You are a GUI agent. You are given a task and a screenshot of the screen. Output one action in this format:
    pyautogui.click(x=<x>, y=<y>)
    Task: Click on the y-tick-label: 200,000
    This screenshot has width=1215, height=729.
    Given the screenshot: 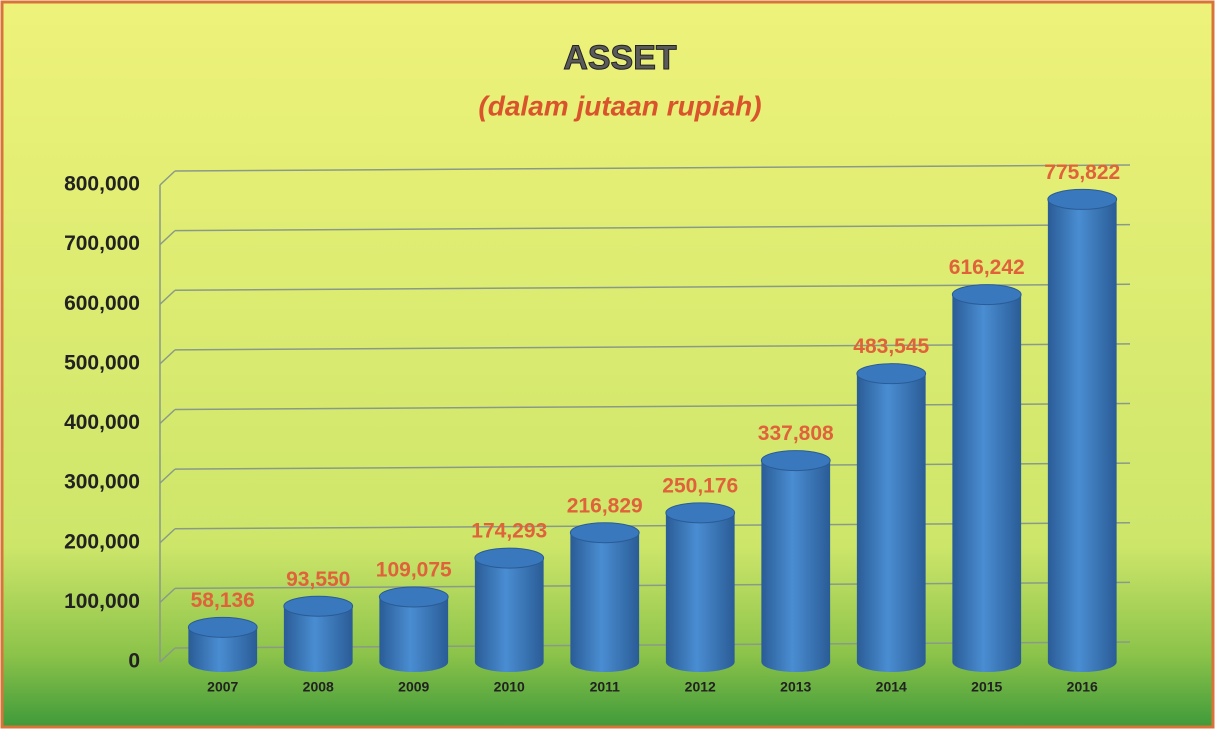 What is the action you would take?
    pyautogui.click(x=102, y=541)
    